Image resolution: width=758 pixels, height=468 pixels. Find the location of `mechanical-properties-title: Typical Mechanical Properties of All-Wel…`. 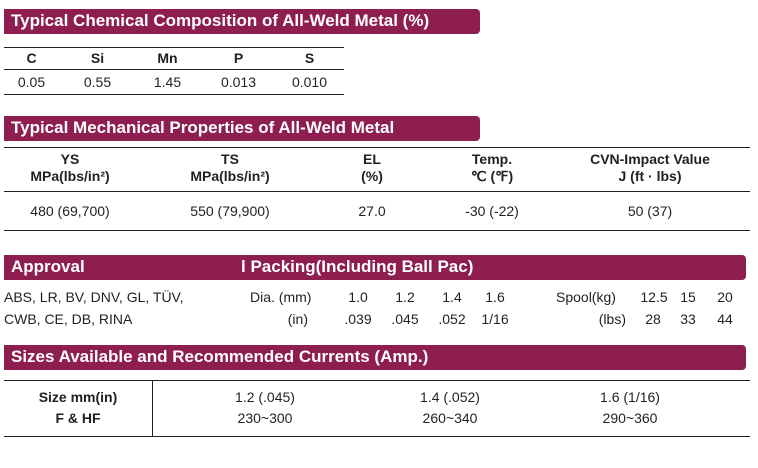

mechanical-properties-title: Typical Mechanical Properties of All-Wel… is located at coordinates (242, 128).